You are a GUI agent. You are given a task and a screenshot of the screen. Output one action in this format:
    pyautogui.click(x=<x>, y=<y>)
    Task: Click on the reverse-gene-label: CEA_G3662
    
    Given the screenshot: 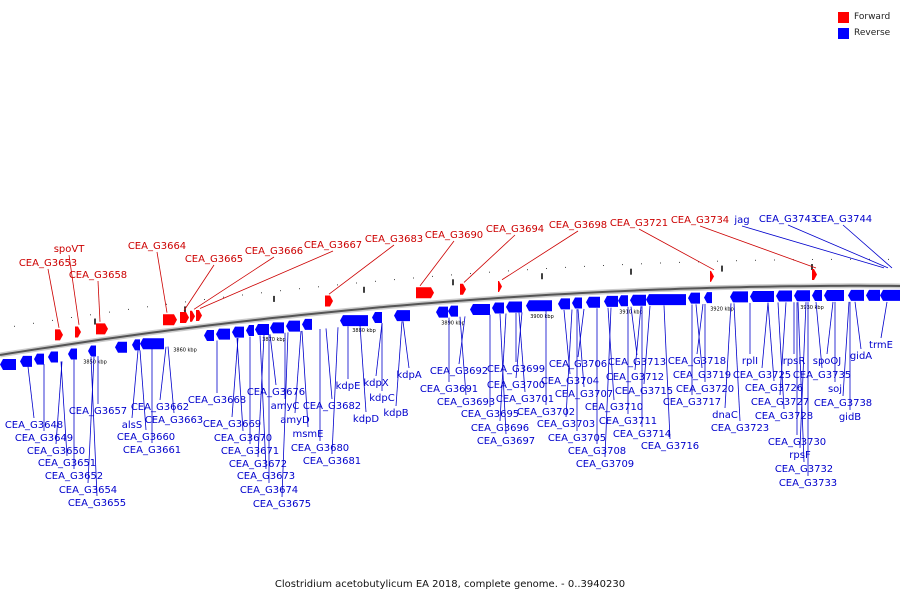 What is the action you would take?
    pyautogui.click(x=160, y=407)
    